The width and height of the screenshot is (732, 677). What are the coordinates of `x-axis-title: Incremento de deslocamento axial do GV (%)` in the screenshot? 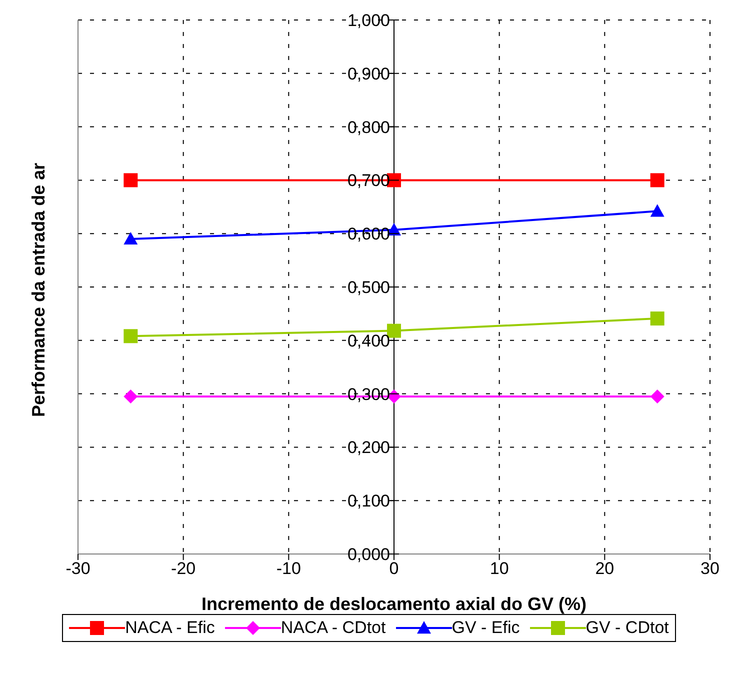 It's located at (394, 604).